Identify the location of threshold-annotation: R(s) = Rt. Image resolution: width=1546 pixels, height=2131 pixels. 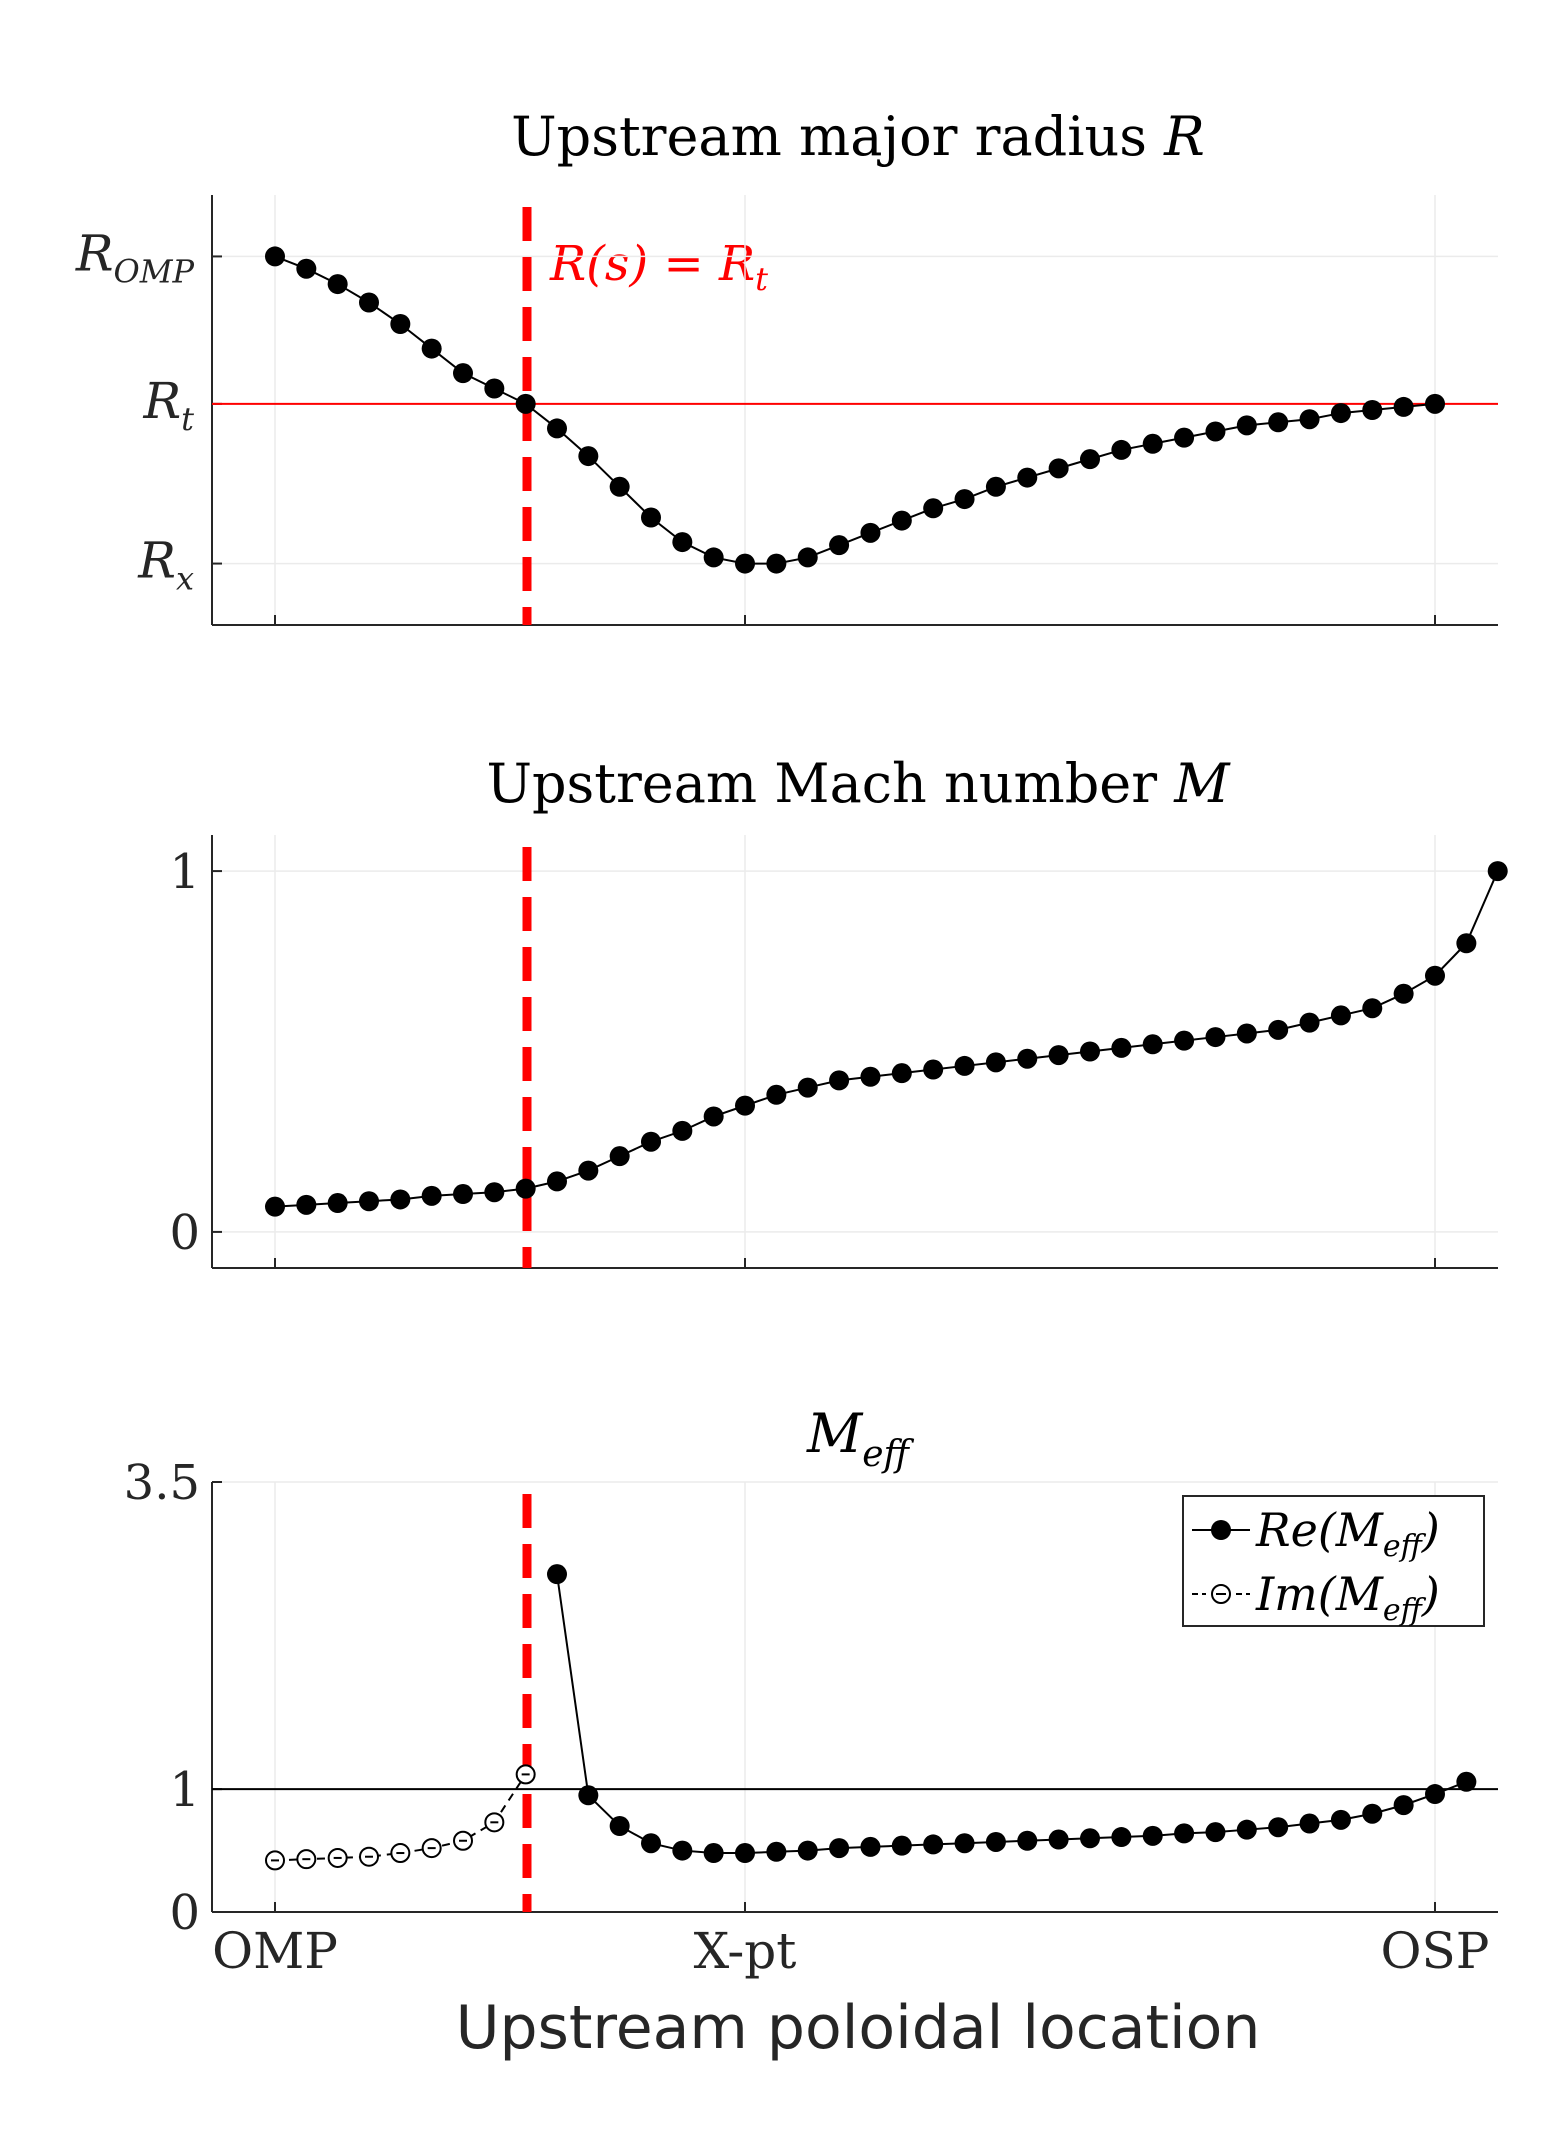
(658, 267).